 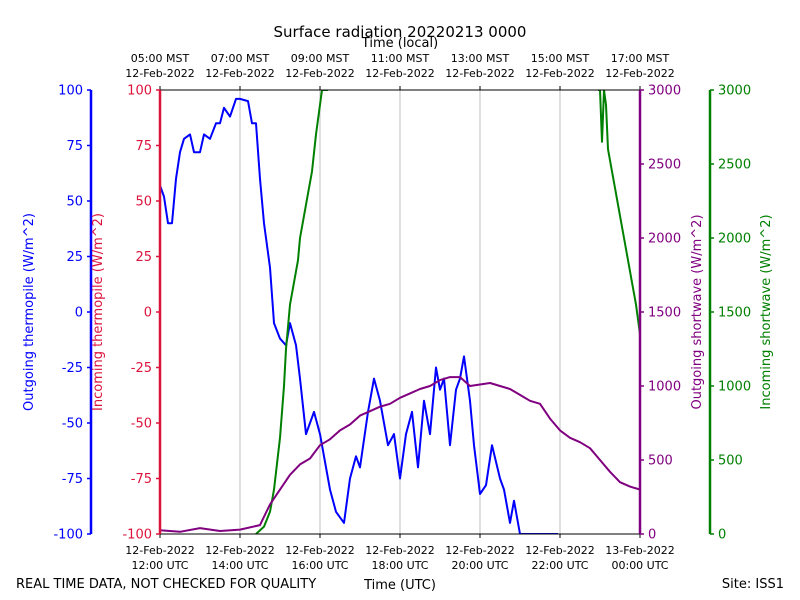 What do you see at coordinates (479, 565) in the screenshot?
I see `bottom-tick-time: 20:00 UTC` at bounding box center [479, 565].